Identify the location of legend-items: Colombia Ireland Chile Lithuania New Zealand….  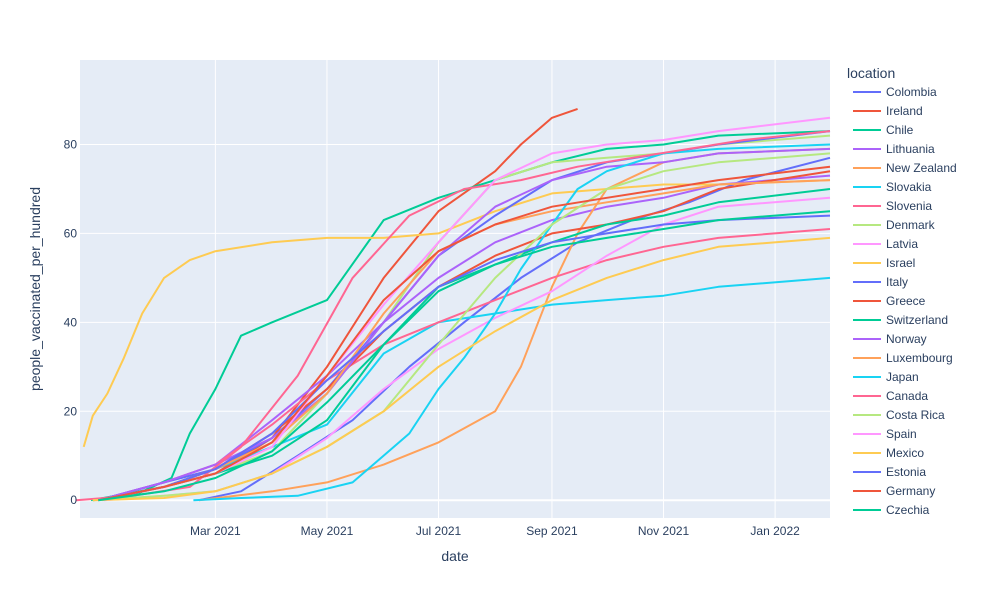
(905, 301).